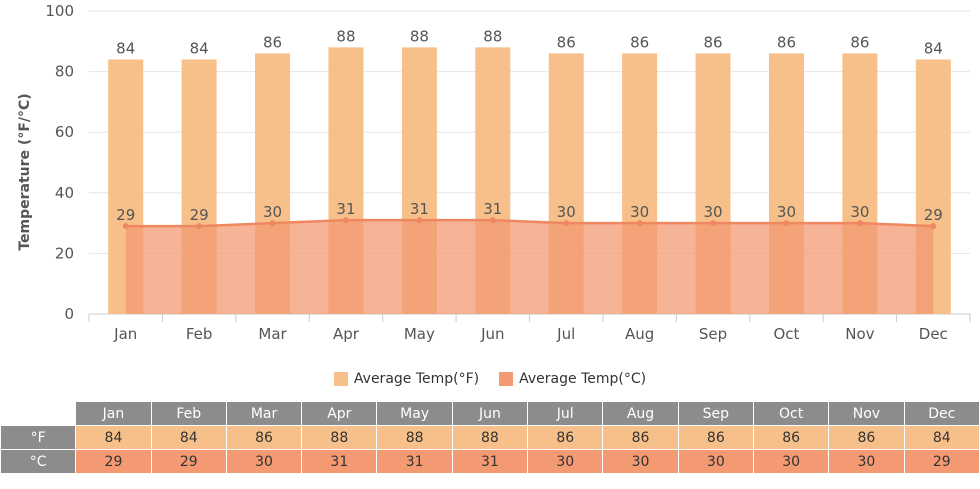 The width and height of the screenshot is (980, 489). What do you see at coordinates (346, 334) in the screenshot?
I see `x-tick-label: Apr` at bounding box center [346, 334].